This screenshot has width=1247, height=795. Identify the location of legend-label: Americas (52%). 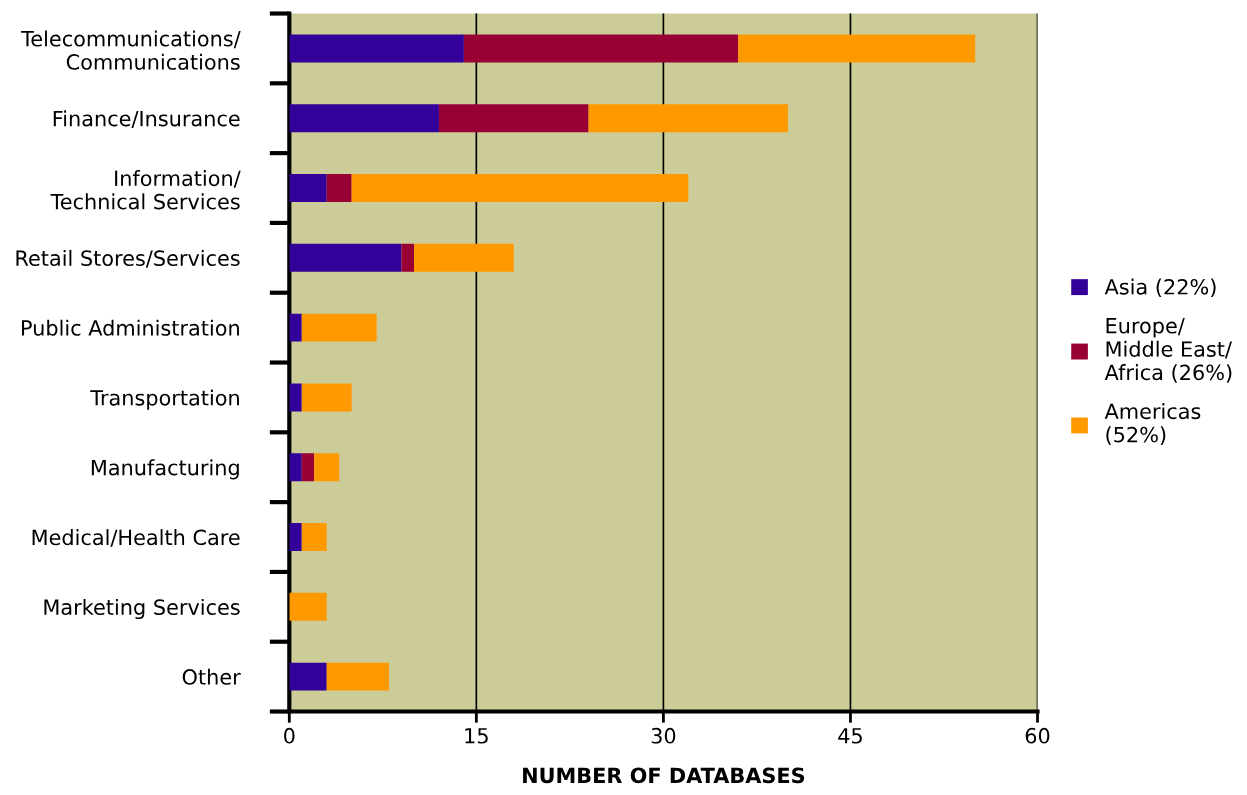
(1152, 424).